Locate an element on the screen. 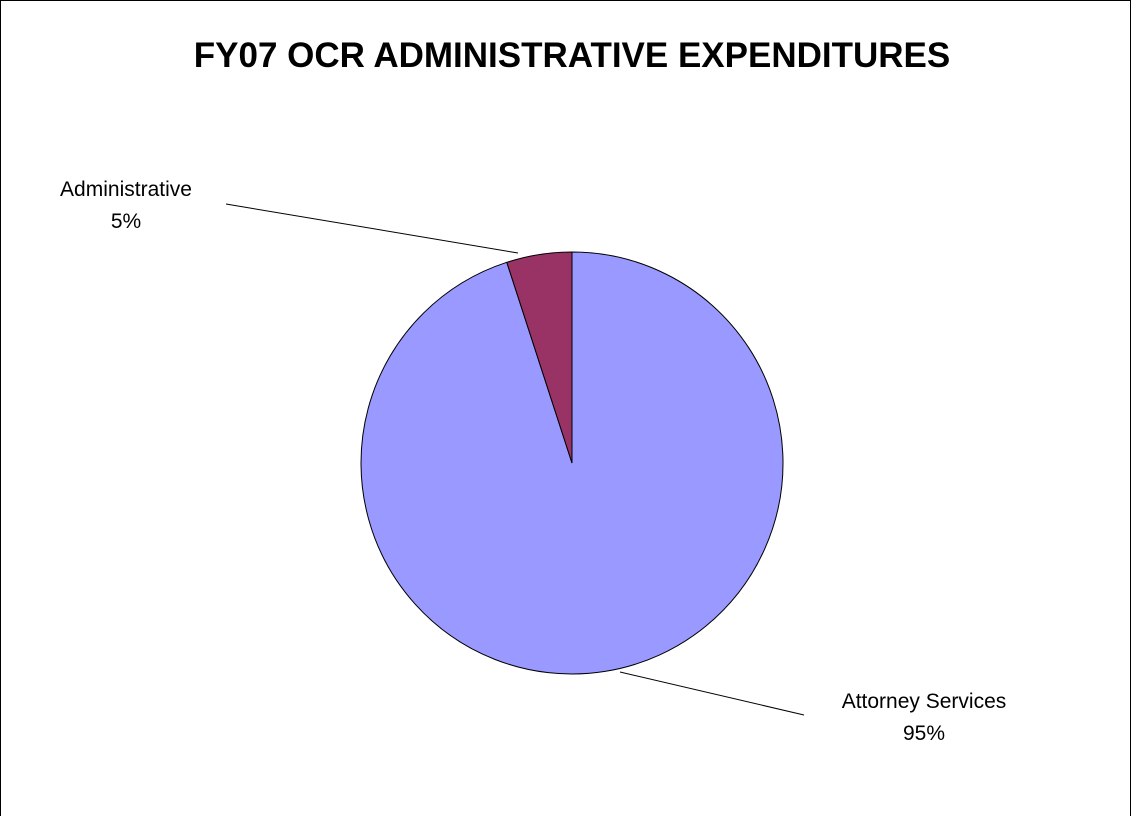  leader-line-attorney-services is located at coordinates (712, 693).